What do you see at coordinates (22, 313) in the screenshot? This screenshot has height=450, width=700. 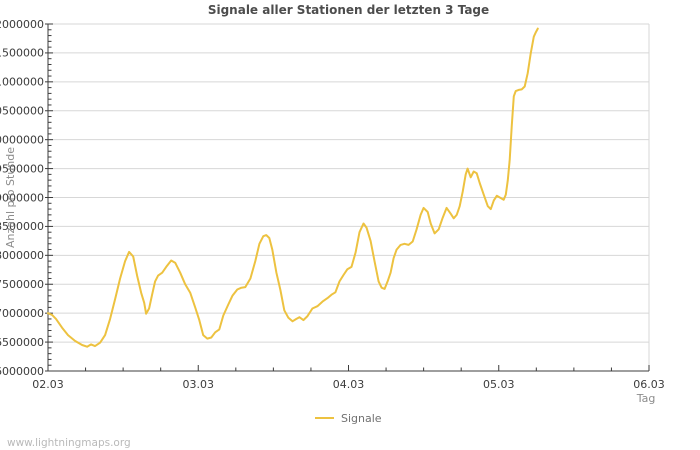 I see `y-tick-label: 7000000` at bounding box center [22, 313].